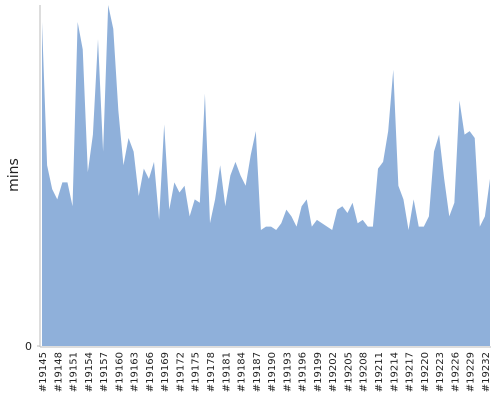  What do you see at coordinates (455, 372) in the screenshot?
I see `x-tick-label: #19226` at bounding box center [455, 372].